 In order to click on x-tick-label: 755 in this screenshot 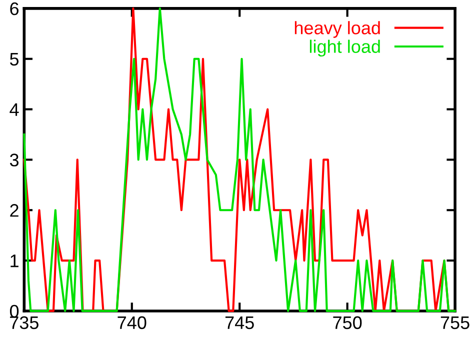, I will do `click(455, 323)`.